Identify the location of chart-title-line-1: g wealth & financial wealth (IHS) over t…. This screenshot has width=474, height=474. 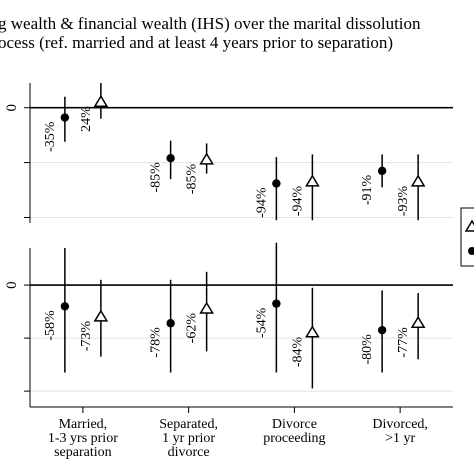
(210, 23).